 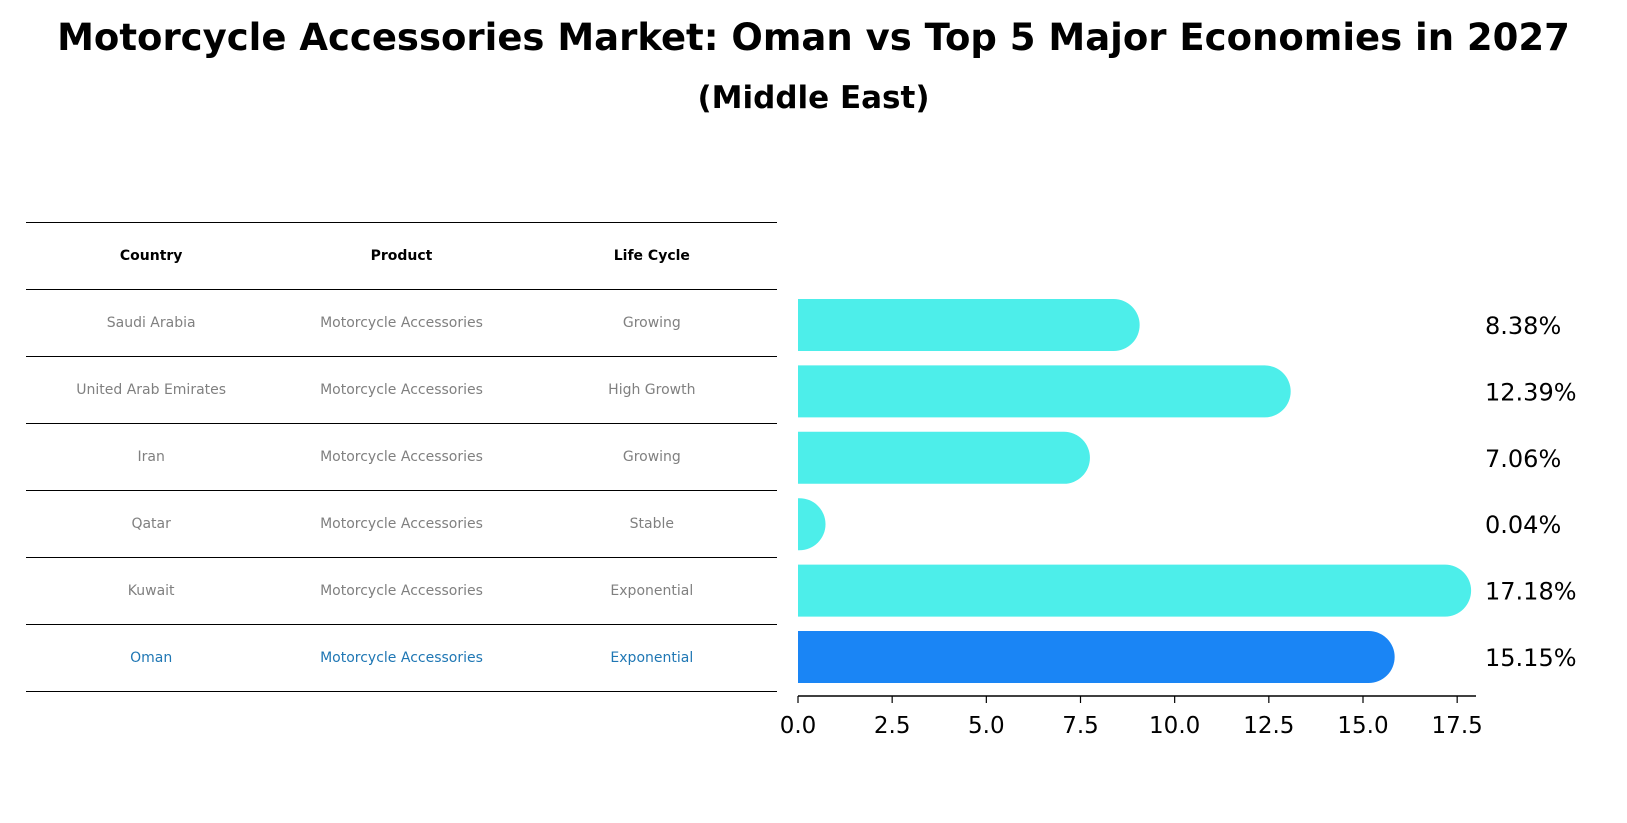 I want to click on country-cell: Kuwait, so click(x=151, y=591).